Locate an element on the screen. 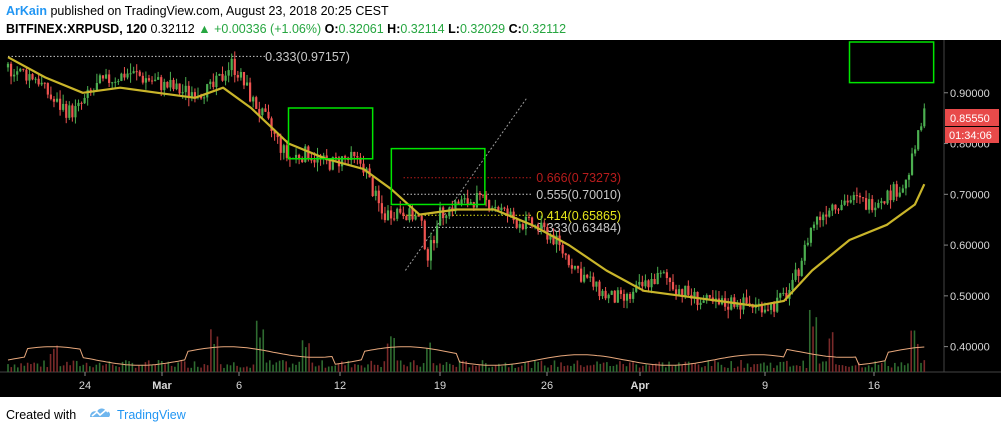 The height and width of the screenshot is (433, 1001). high-value: 0.32114 is located at coordinates (422, 29).